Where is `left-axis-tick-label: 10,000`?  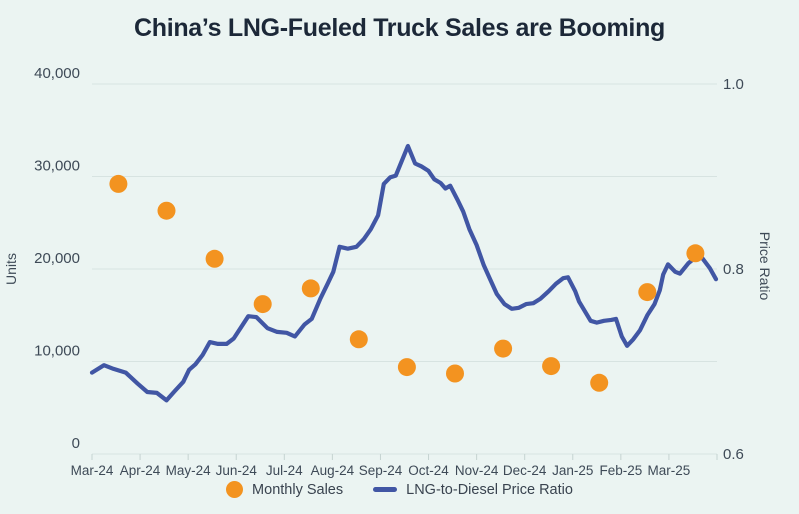 left-axis-tick-label: 10,000 is located at coordinates (57, 351).